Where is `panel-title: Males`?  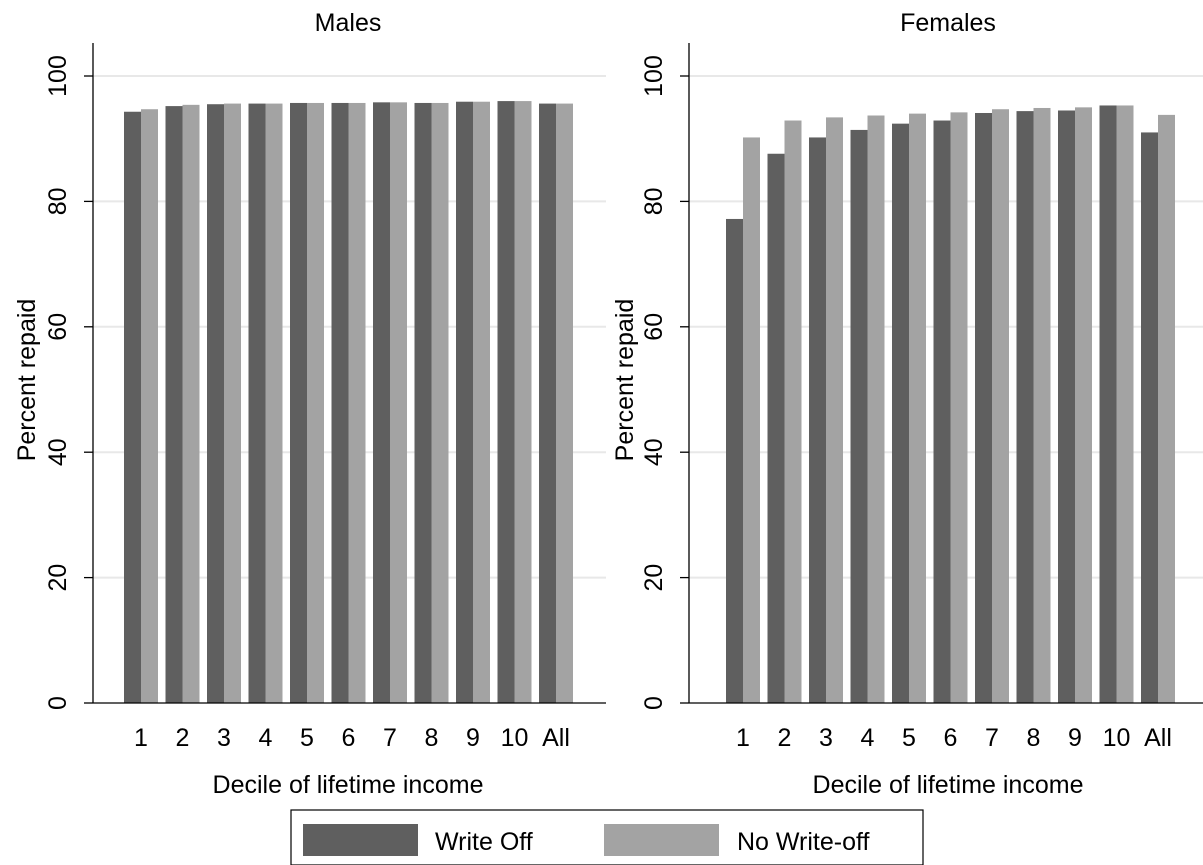 panel-title: Males is located at coordinates (348, 23).